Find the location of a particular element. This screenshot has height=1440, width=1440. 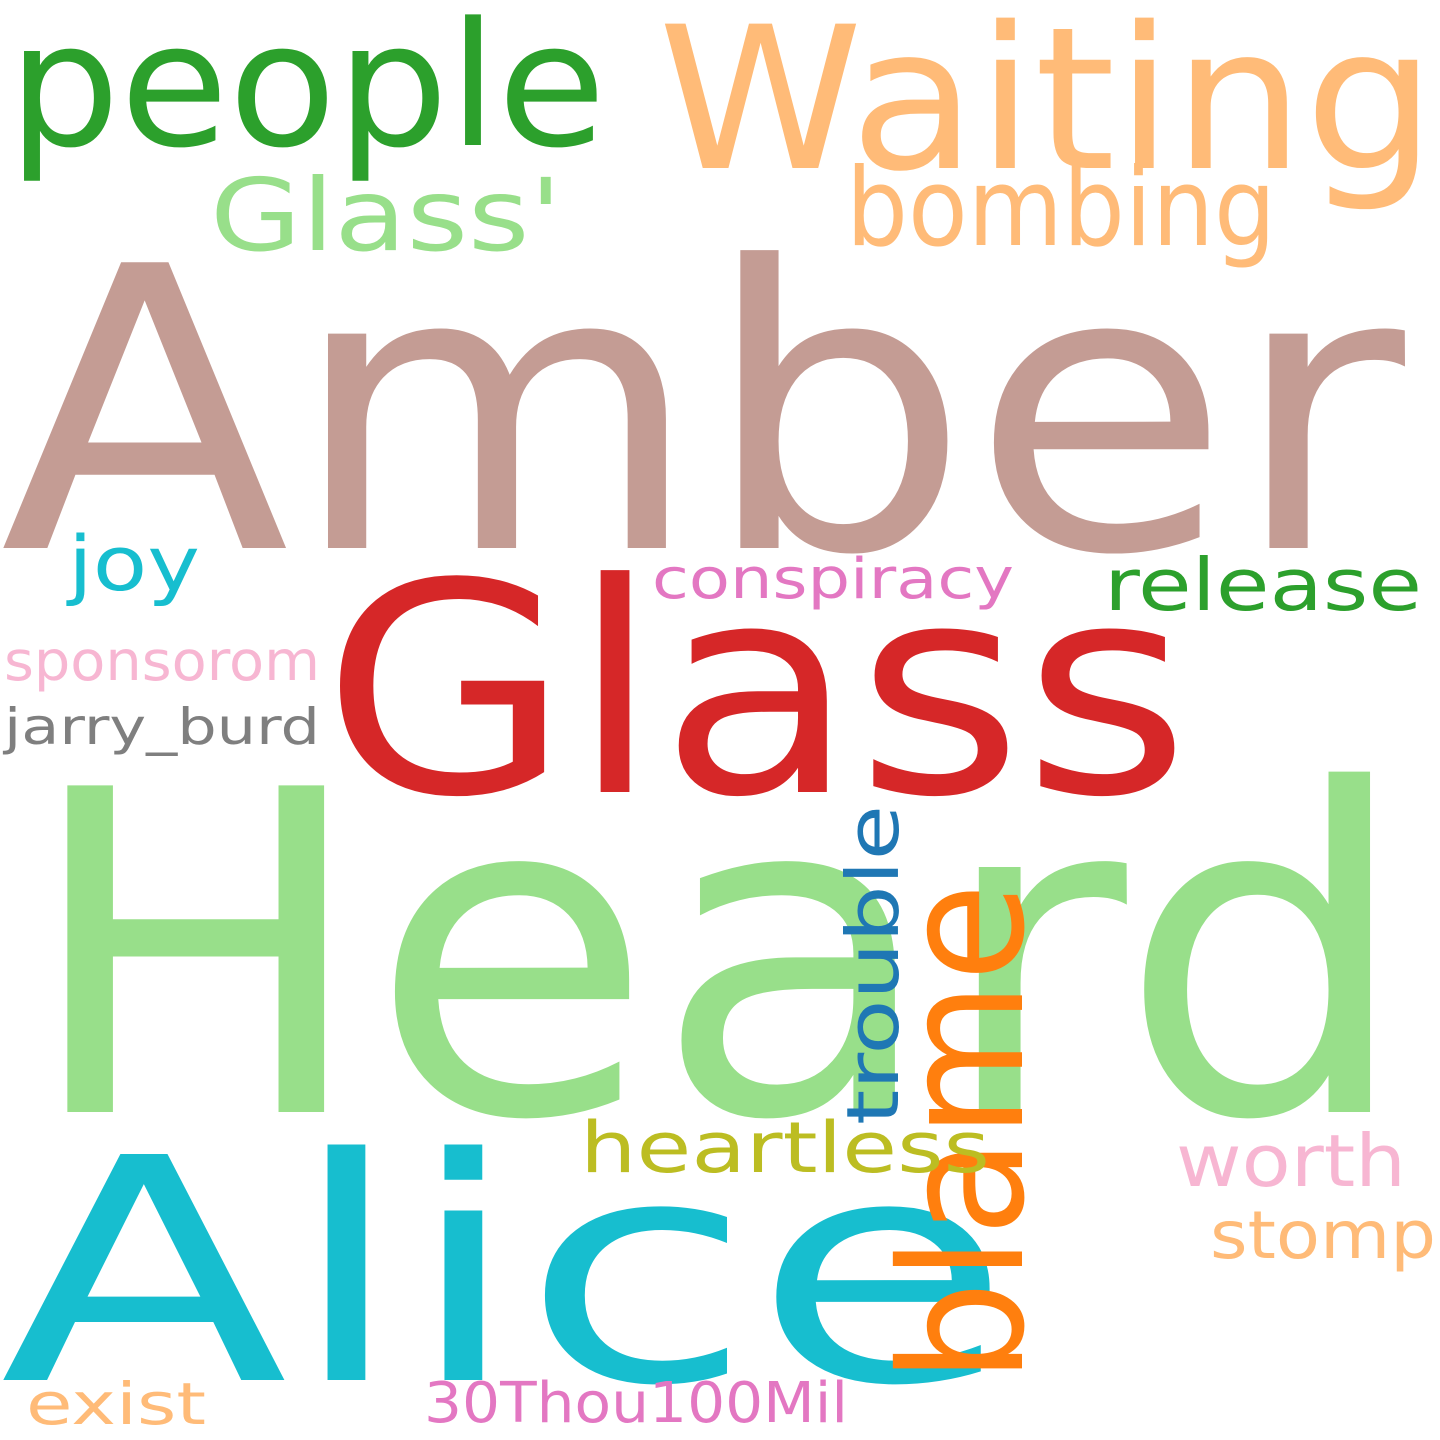

word-worth: worth is located at coordinates (1291, 1161).